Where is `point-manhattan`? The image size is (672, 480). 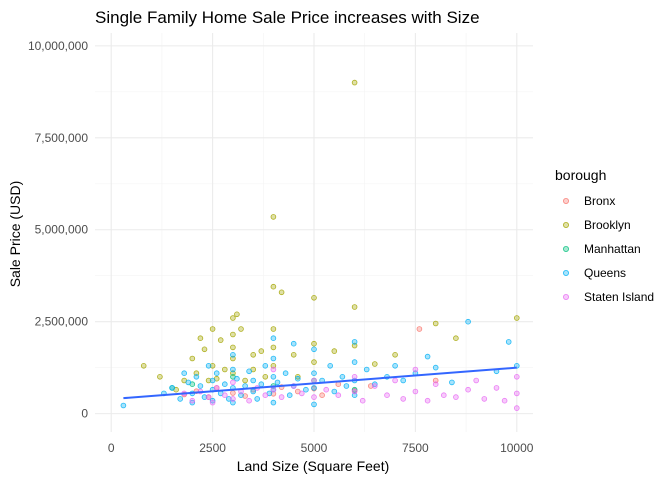
point-manhattan is located at coordinates (354, 389).